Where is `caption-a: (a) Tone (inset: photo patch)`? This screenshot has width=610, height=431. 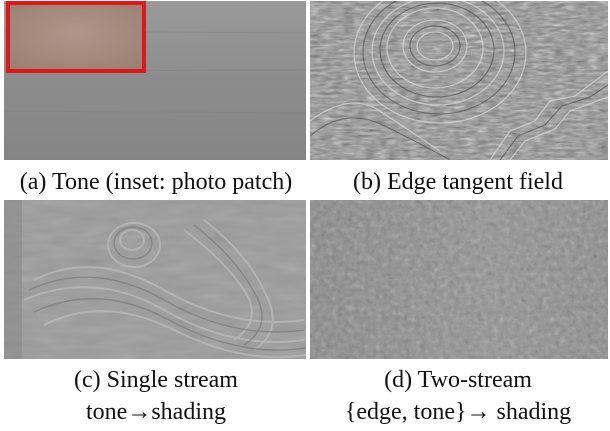 caption-a: (a) Tone (inset: photo patch) is located at coordinates (156, 182).